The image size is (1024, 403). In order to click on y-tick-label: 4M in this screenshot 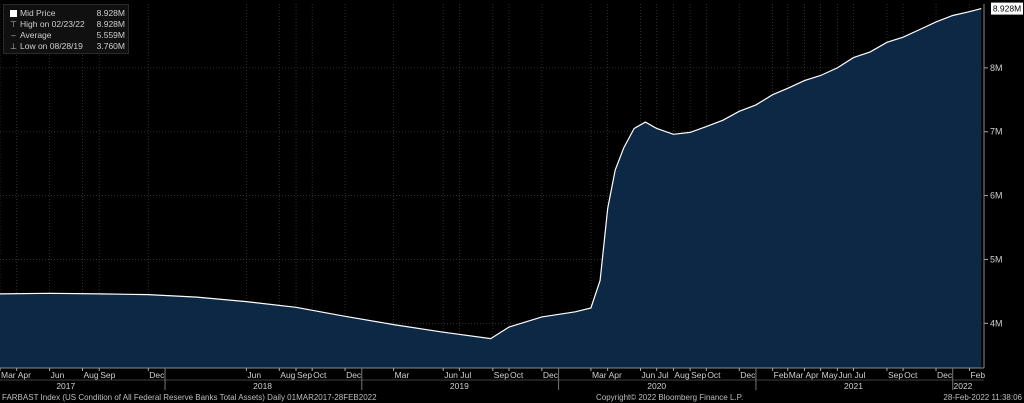, I will do `click(996, 323)`.